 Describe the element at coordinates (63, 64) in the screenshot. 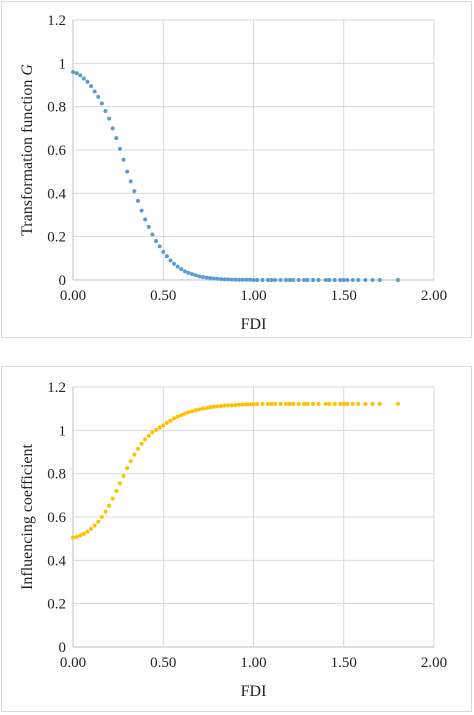

I see `y-tick-label: 1` at that location.